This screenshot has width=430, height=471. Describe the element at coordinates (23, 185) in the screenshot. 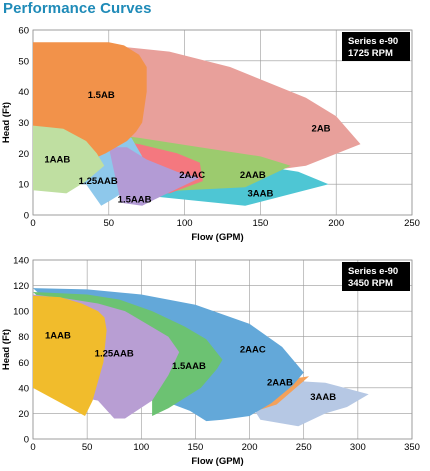

I see `y-tick-label: 10` at that location.